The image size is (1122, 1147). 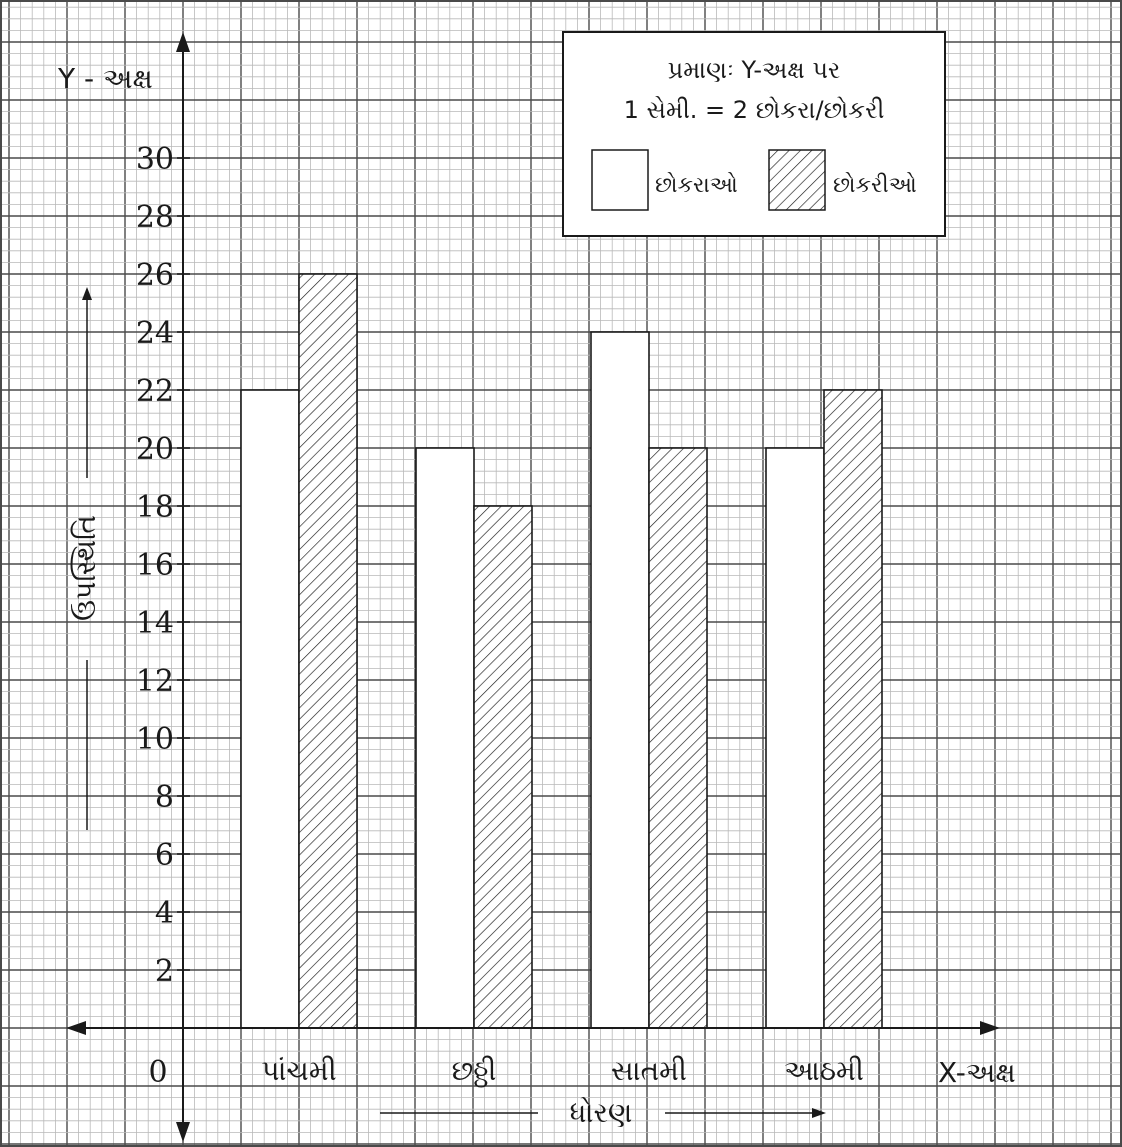 I want to click on y-tick-label: 20, so click(x=155, y=449).